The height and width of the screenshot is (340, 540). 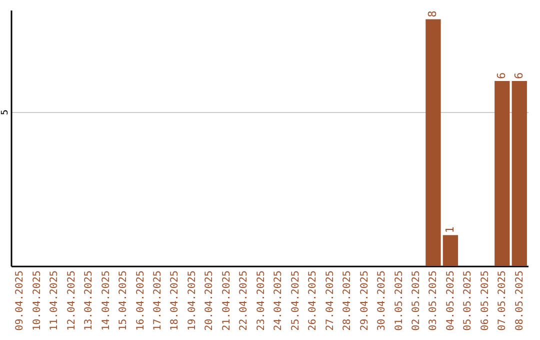 I want to click on x-tick-label: 15.04.2025, so click(x=124, y=300).